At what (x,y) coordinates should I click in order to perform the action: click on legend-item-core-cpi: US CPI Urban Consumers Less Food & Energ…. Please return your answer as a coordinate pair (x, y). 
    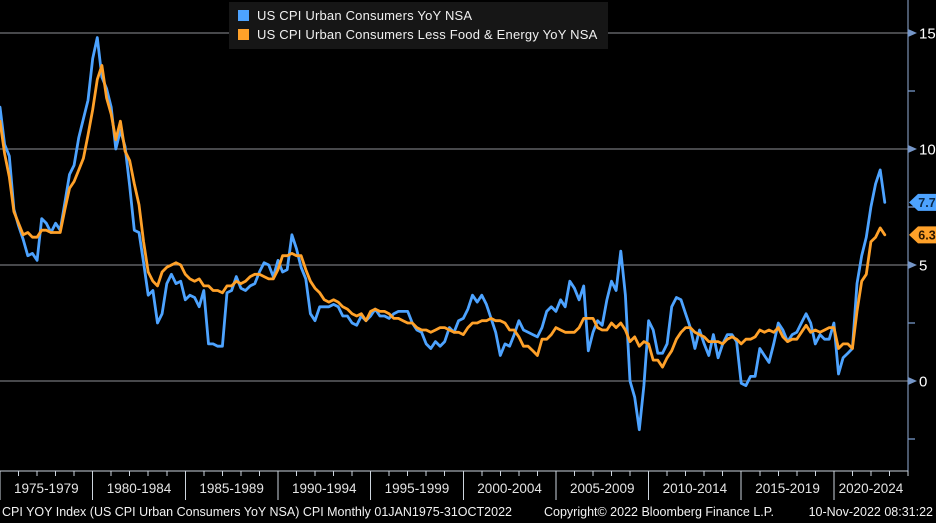
    Looking at the image, I should click on (418, 34).